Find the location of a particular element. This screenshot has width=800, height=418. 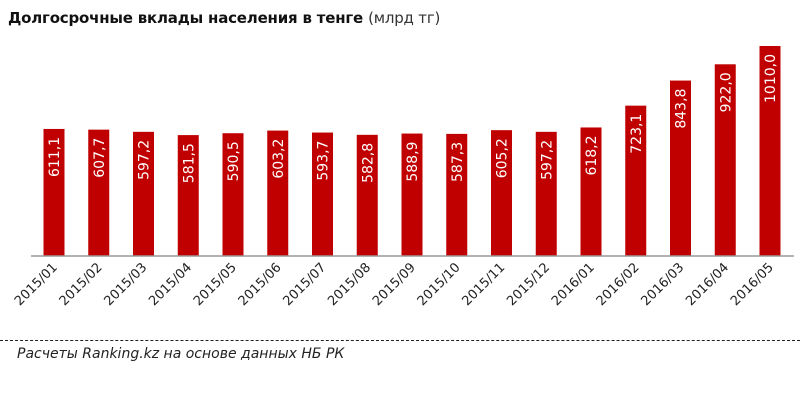

x-tick-label: 2015/06 is located at coordinates (260, 284).